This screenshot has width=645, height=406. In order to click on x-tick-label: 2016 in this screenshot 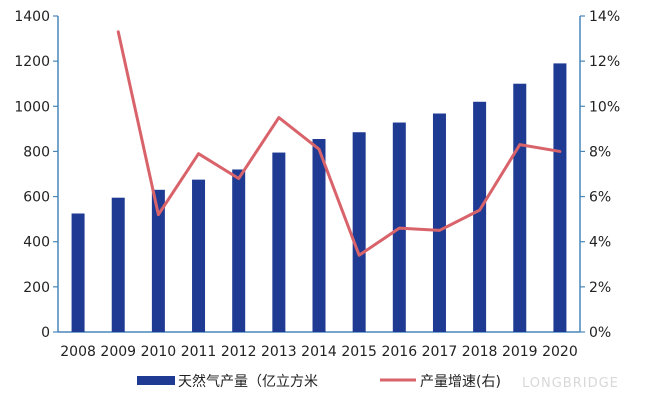, I will do `click(399, 352)`.